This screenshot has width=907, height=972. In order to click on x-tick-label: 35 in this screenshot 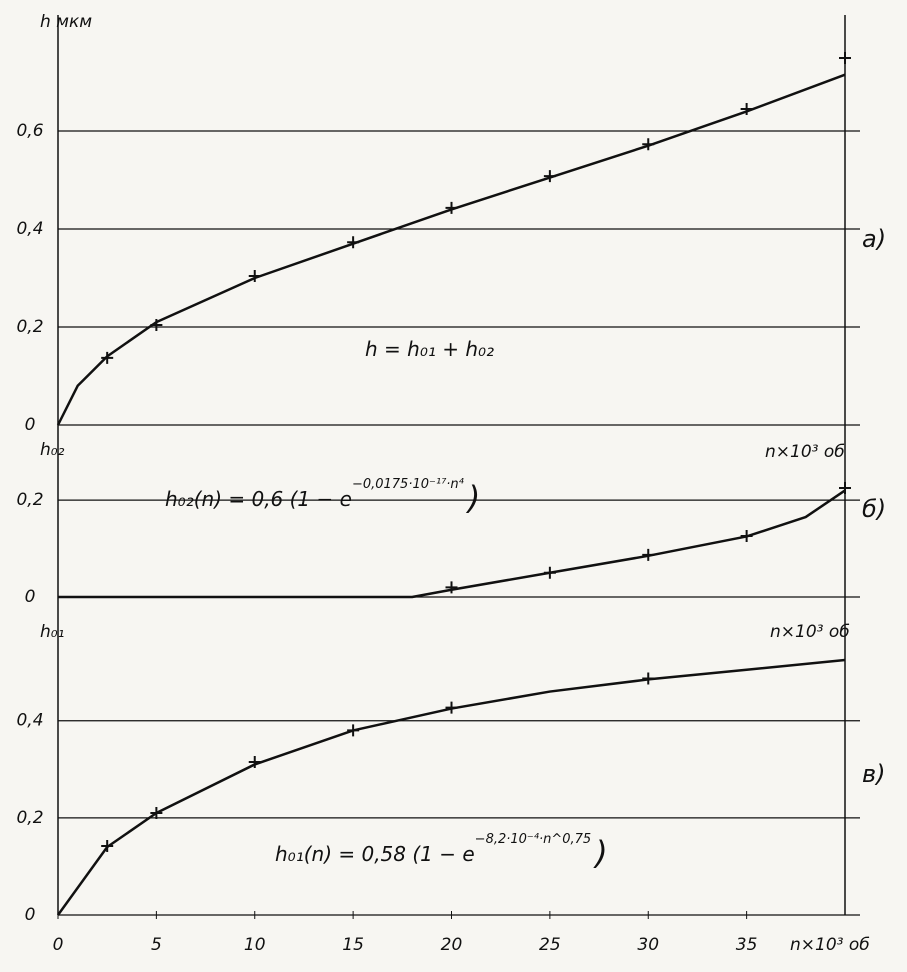, I will do `click(747, 945)`.